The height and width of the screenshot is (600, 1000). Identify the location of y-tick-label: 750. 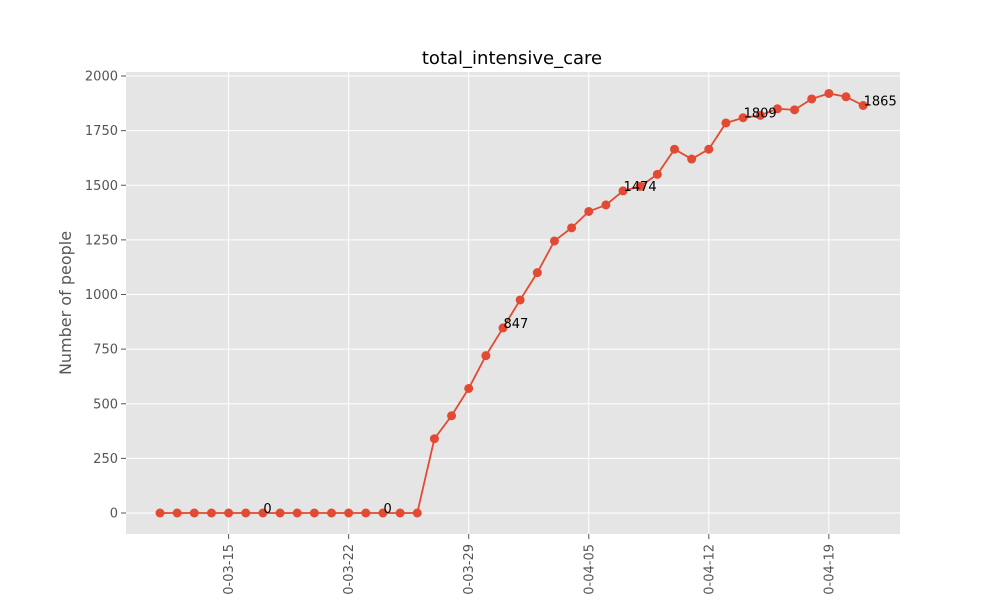
(105, 350).